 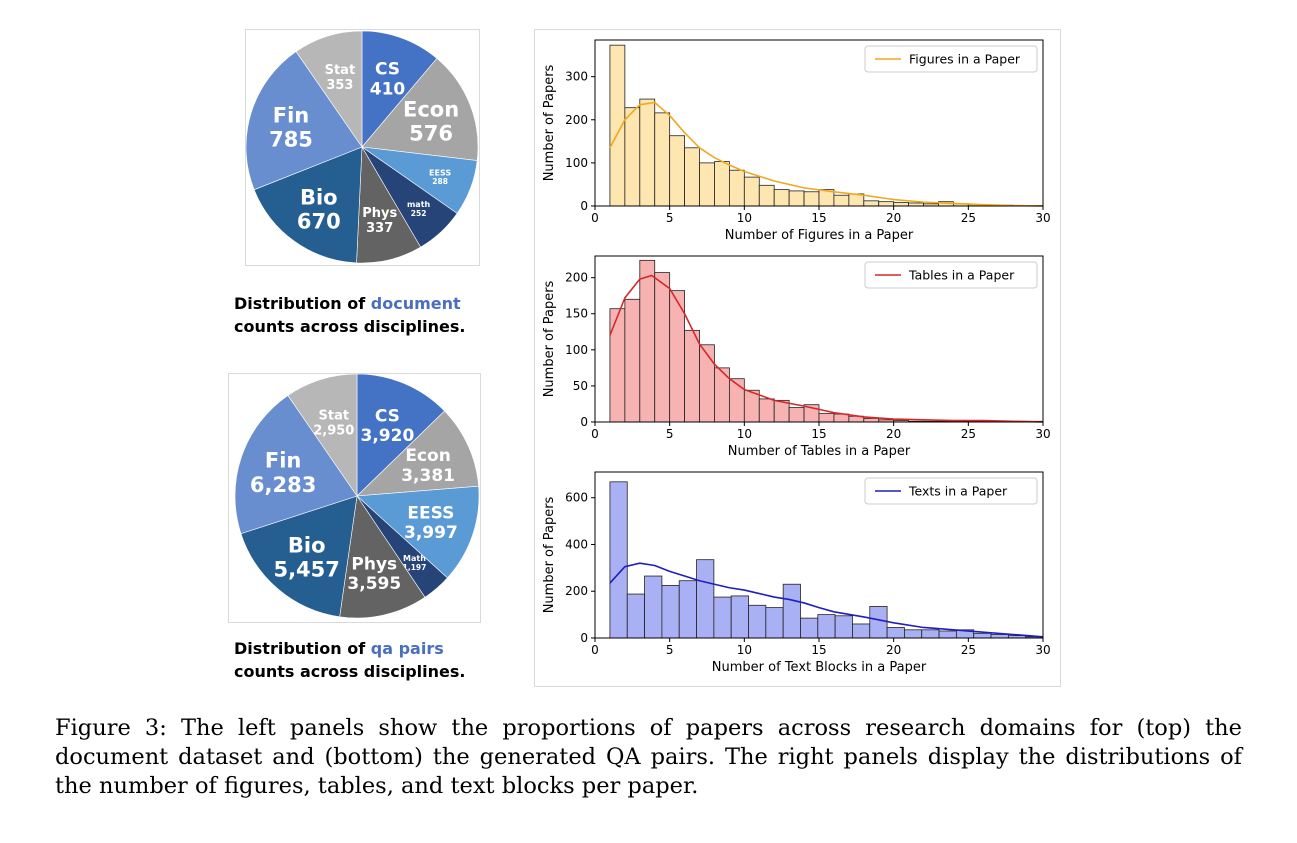 What do you see at coordinates (744, 434) in the screenshot?
I see `tables-x-tick-label: 10` at bounding box center [744, 434].